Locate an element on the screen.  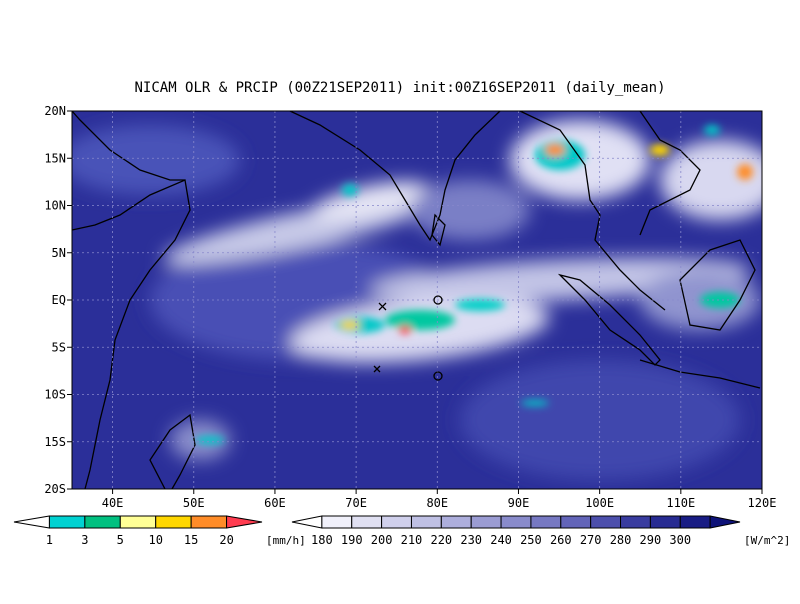
colorbar-label: 200 is located at coordinates (382, 540).